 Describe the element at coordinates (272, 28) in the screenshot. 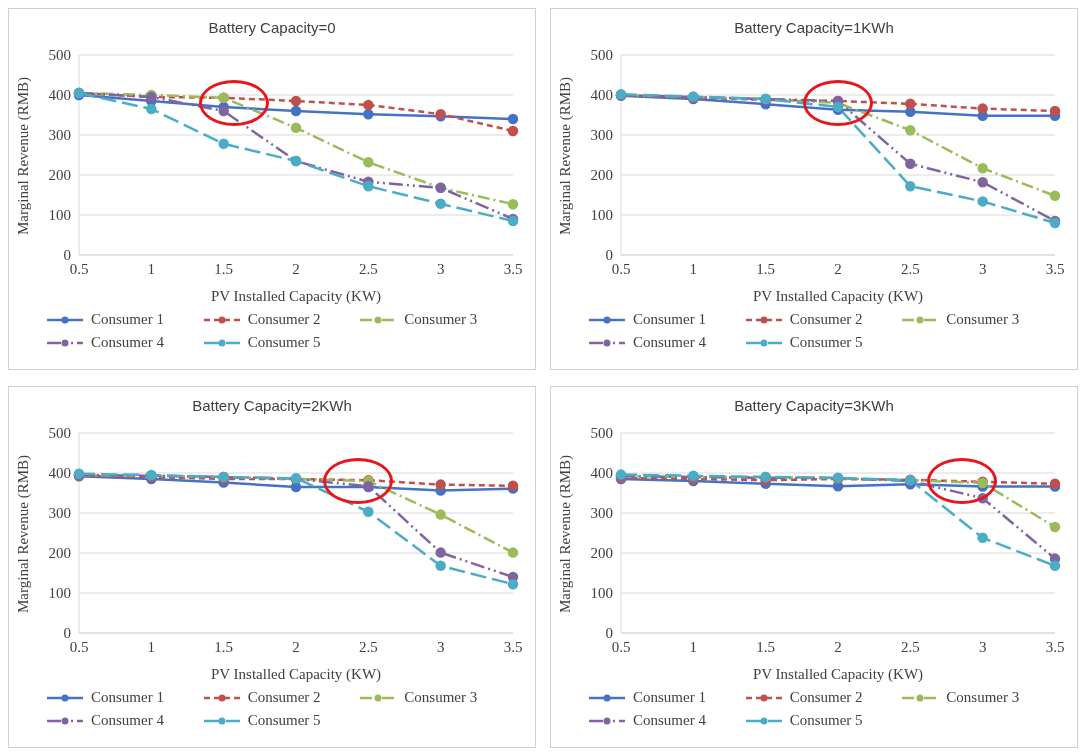

I see `chart-title: Battery Capacity=0` at that location.